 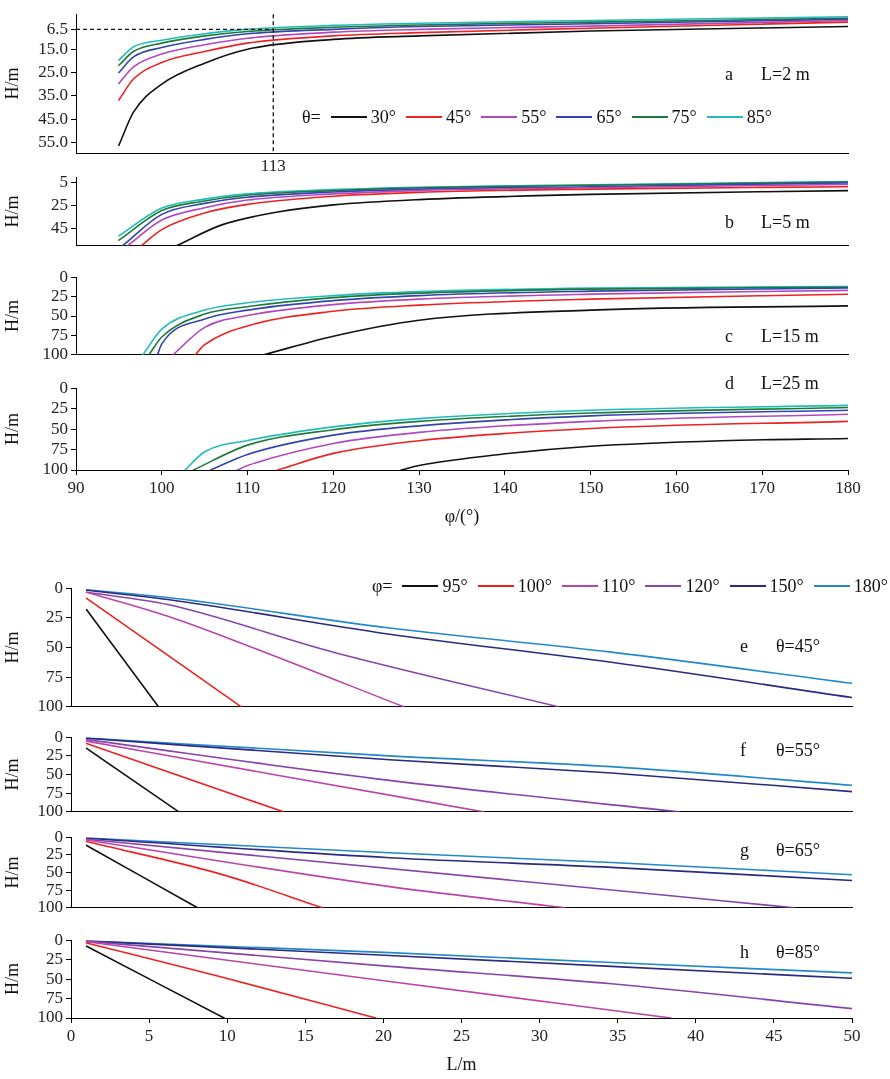 What do you see at coordinates (590, 487) in the screenshot?
I see `x-tick-label: 150` at bounding box center [590, 487].